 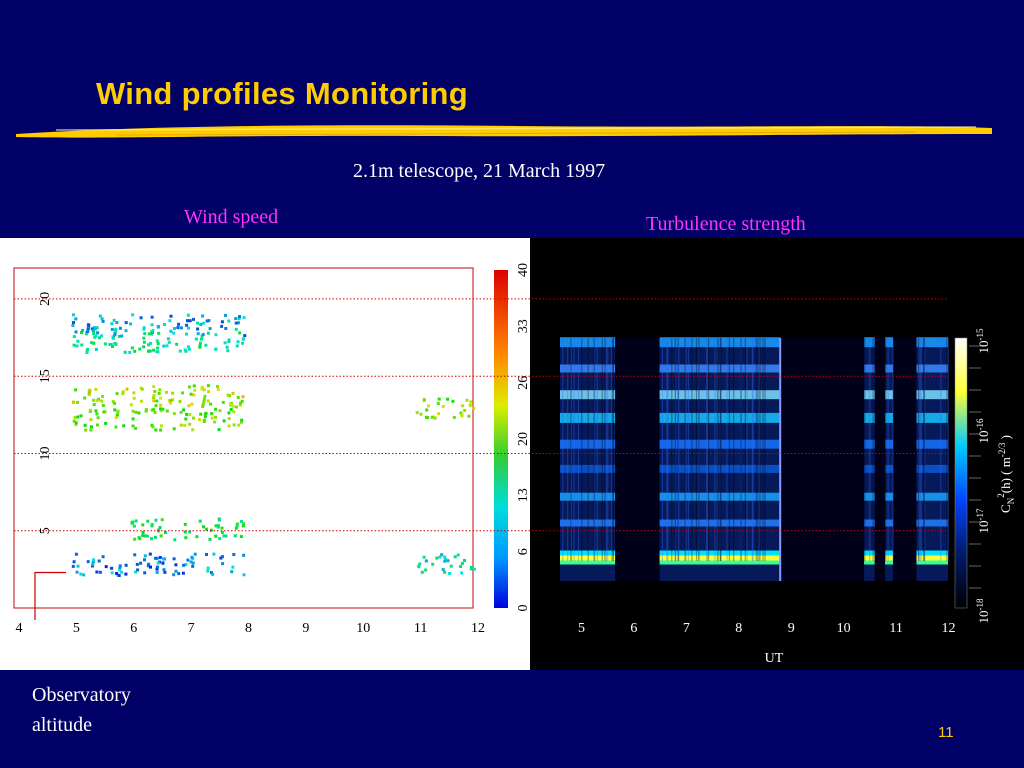 I want to click on wind-x-tick-label: 7, so click(x=191, y=628).